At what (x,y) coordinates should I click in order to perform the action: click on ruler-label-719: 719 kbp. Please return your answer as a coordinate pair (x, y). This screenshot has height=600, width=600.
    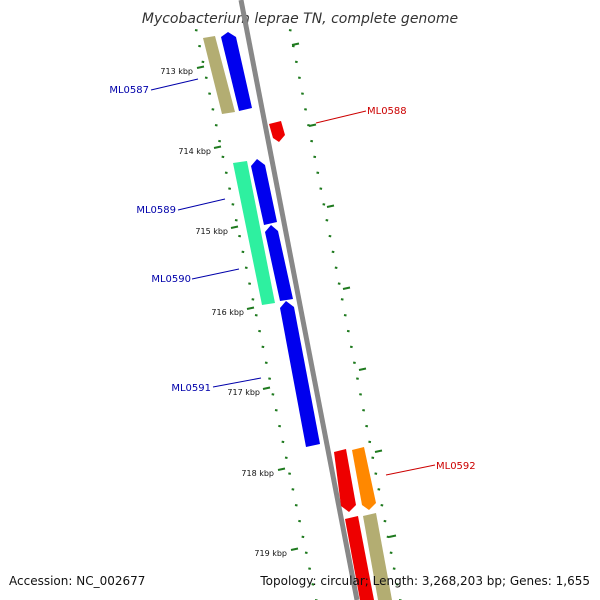
    Looking at the image, I should click on (270, 553).